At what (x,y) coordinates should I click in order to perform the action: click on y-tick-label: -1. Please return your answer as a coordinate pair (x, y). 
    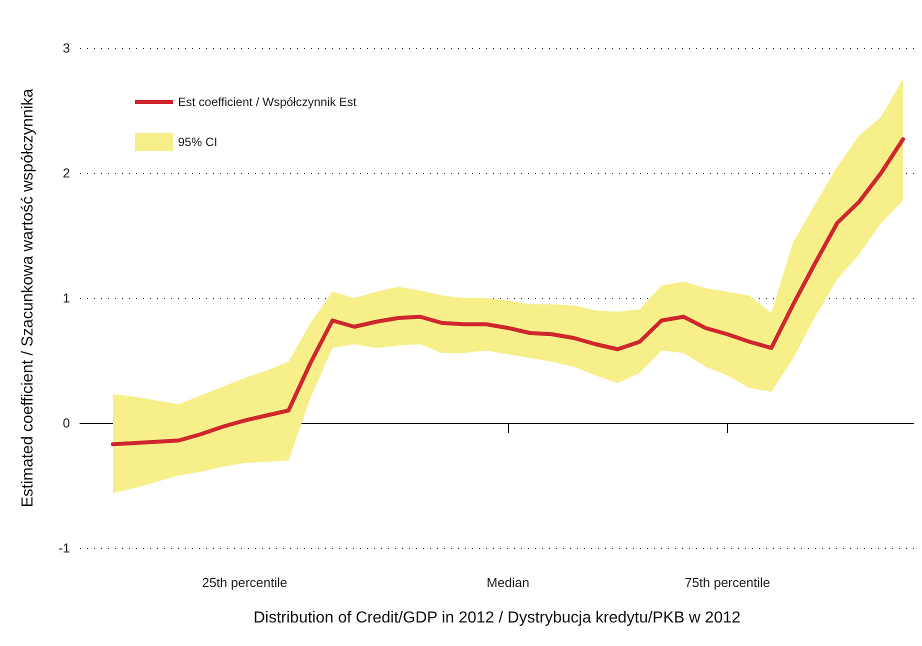
    Looking at the image, I should click on (64, 548).